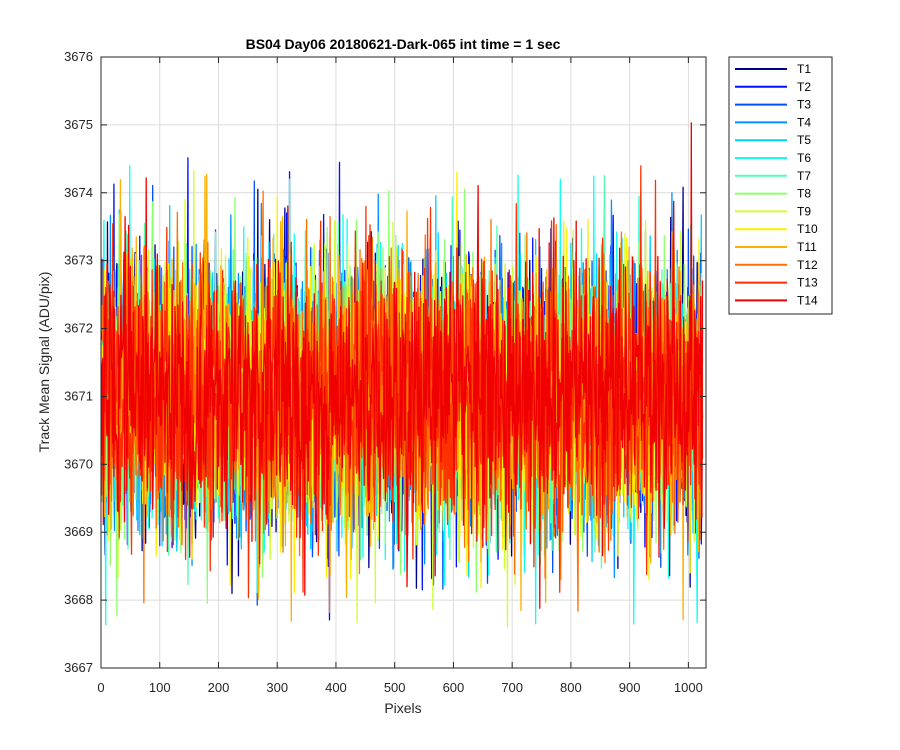 The width and height of the screenshot is (900, 750). I want to click on x-tick-label: 900, so click(630, 687).